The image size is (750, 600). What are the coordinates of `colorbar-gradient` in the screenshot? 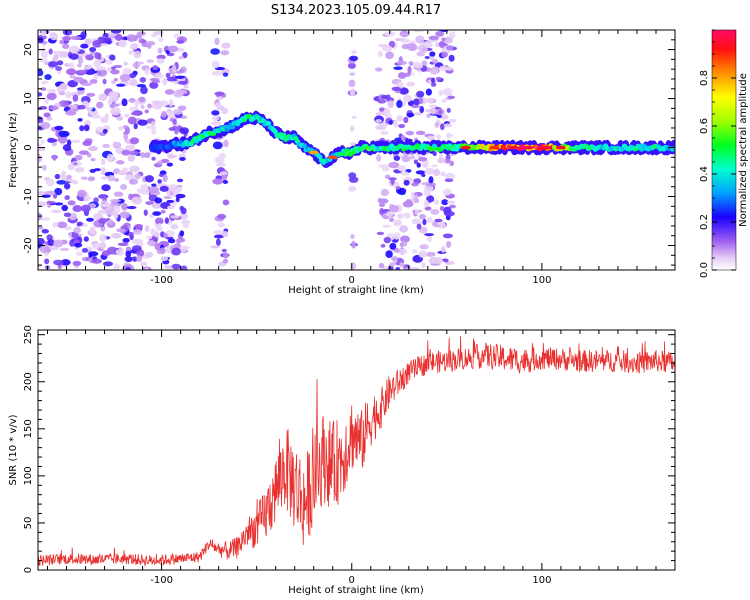 It's located at (724, 150).